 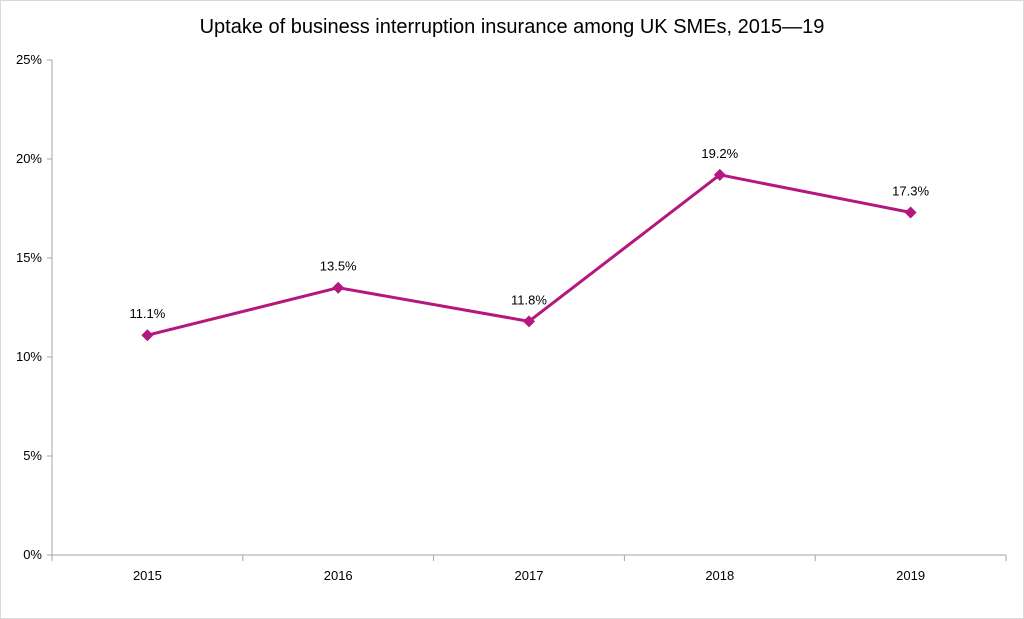 I want to click on x-tick-label: 2015, so click(x=147, y=575).